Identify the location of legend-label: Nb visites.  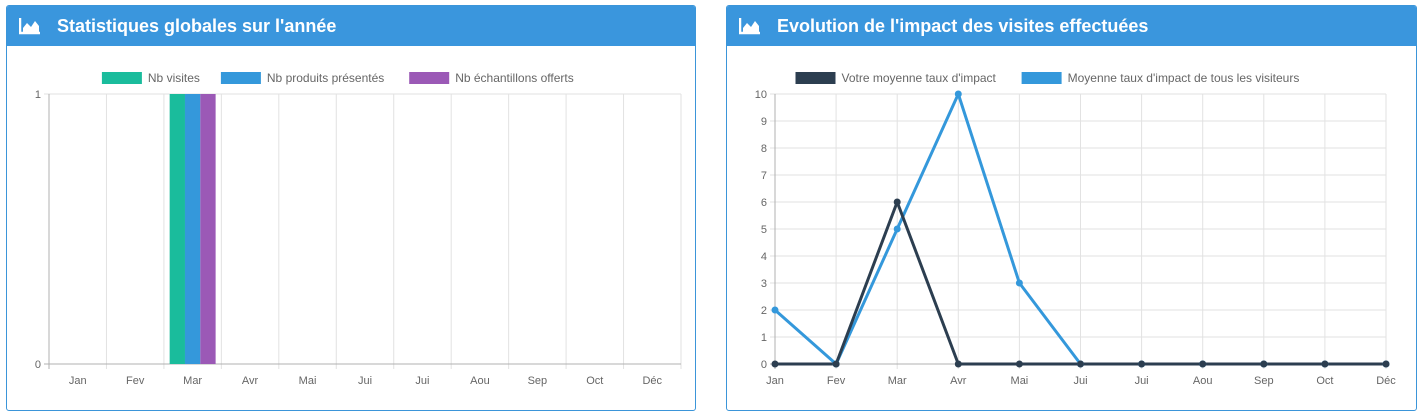
(174, 78).